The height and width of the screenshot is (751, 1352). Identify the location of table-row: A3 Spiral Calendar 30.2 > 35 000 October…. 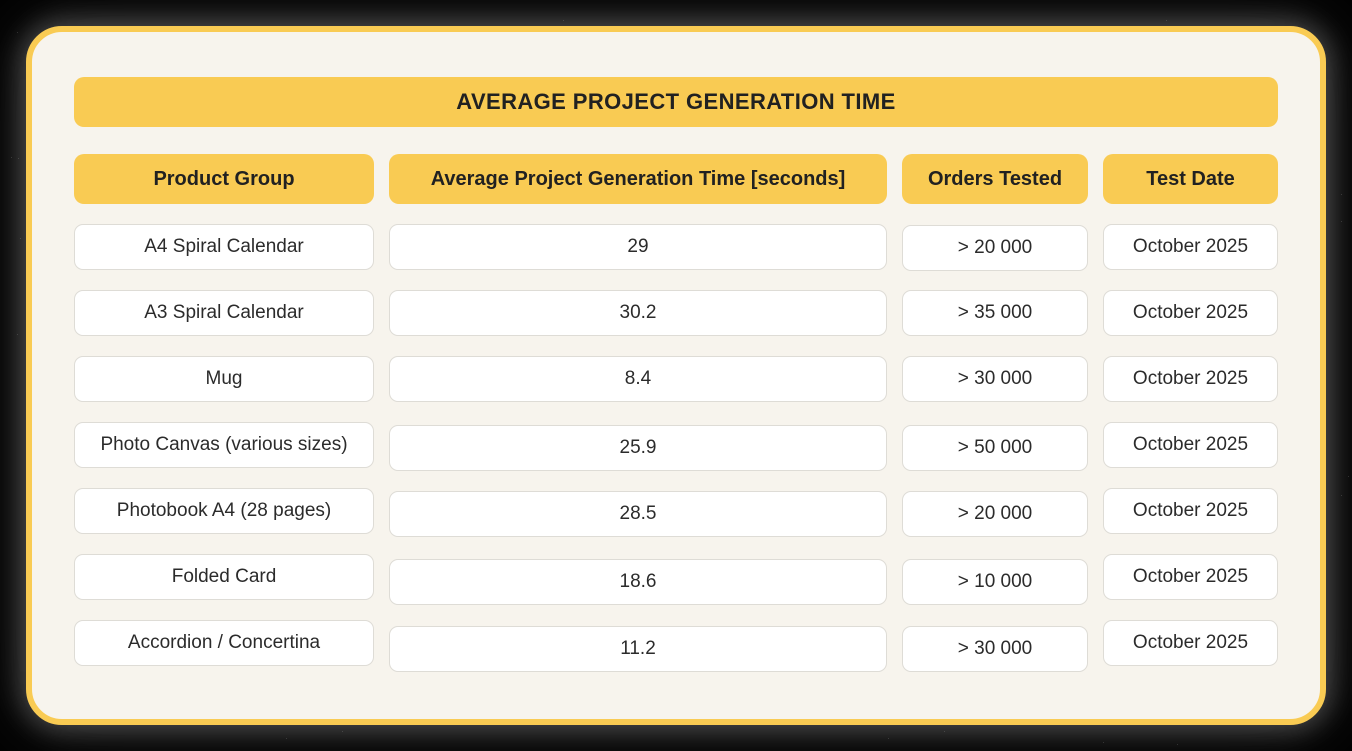
(676, 313).